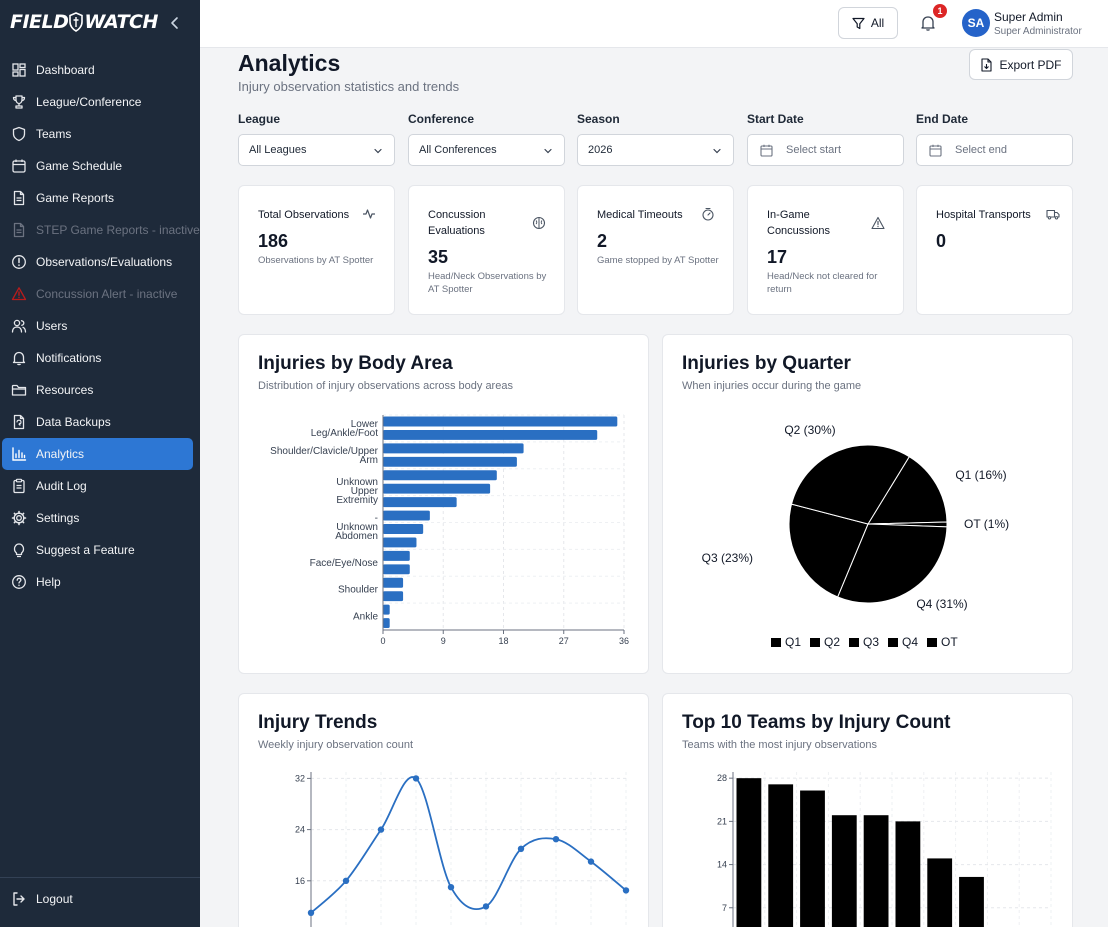  Describe the element at coordinates (100, 230) in the screenshot. I see `sidebar-item-step-game-reports-inactive: STEP Game Reports - inactive` at that location.